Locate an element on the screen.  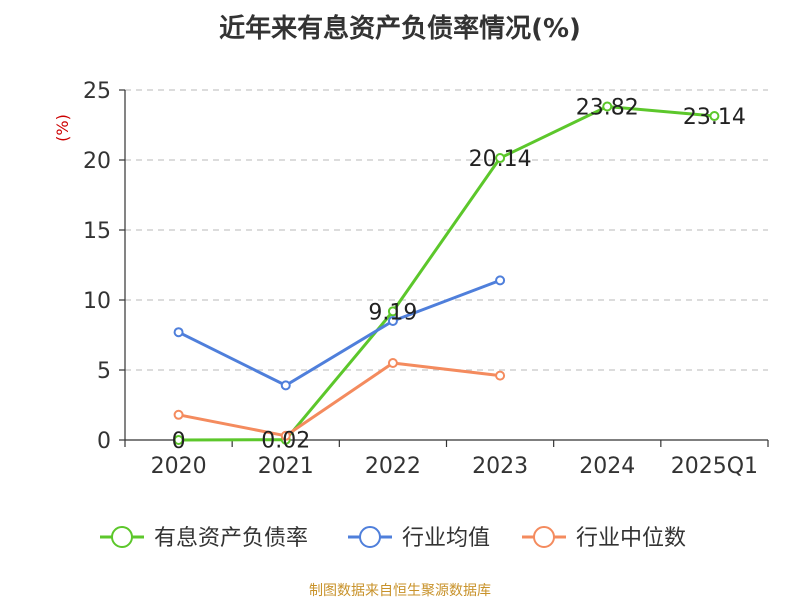
y-tick-label: 15 is located at coordinates (97, 231).